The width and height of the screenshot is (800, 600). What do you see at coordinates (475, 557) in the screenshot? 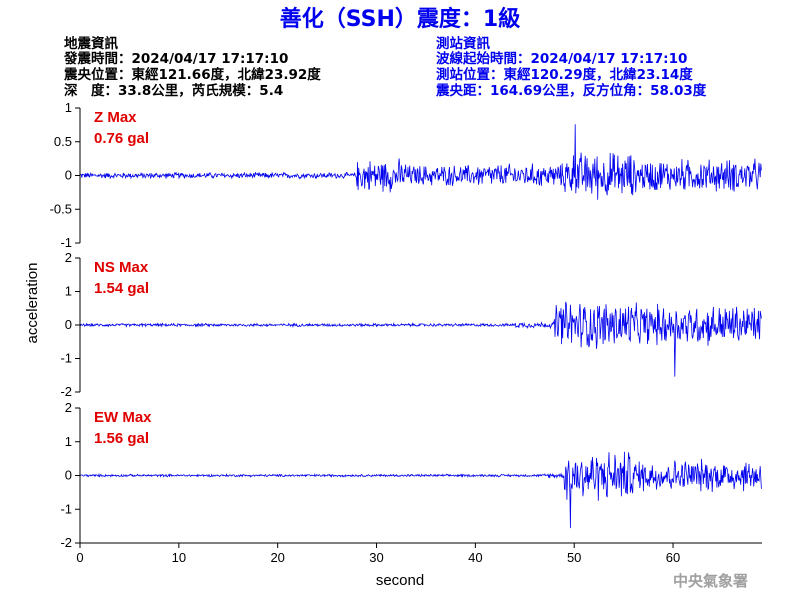
I see `x-tick-label: 40` at bounding box center [475, 557].